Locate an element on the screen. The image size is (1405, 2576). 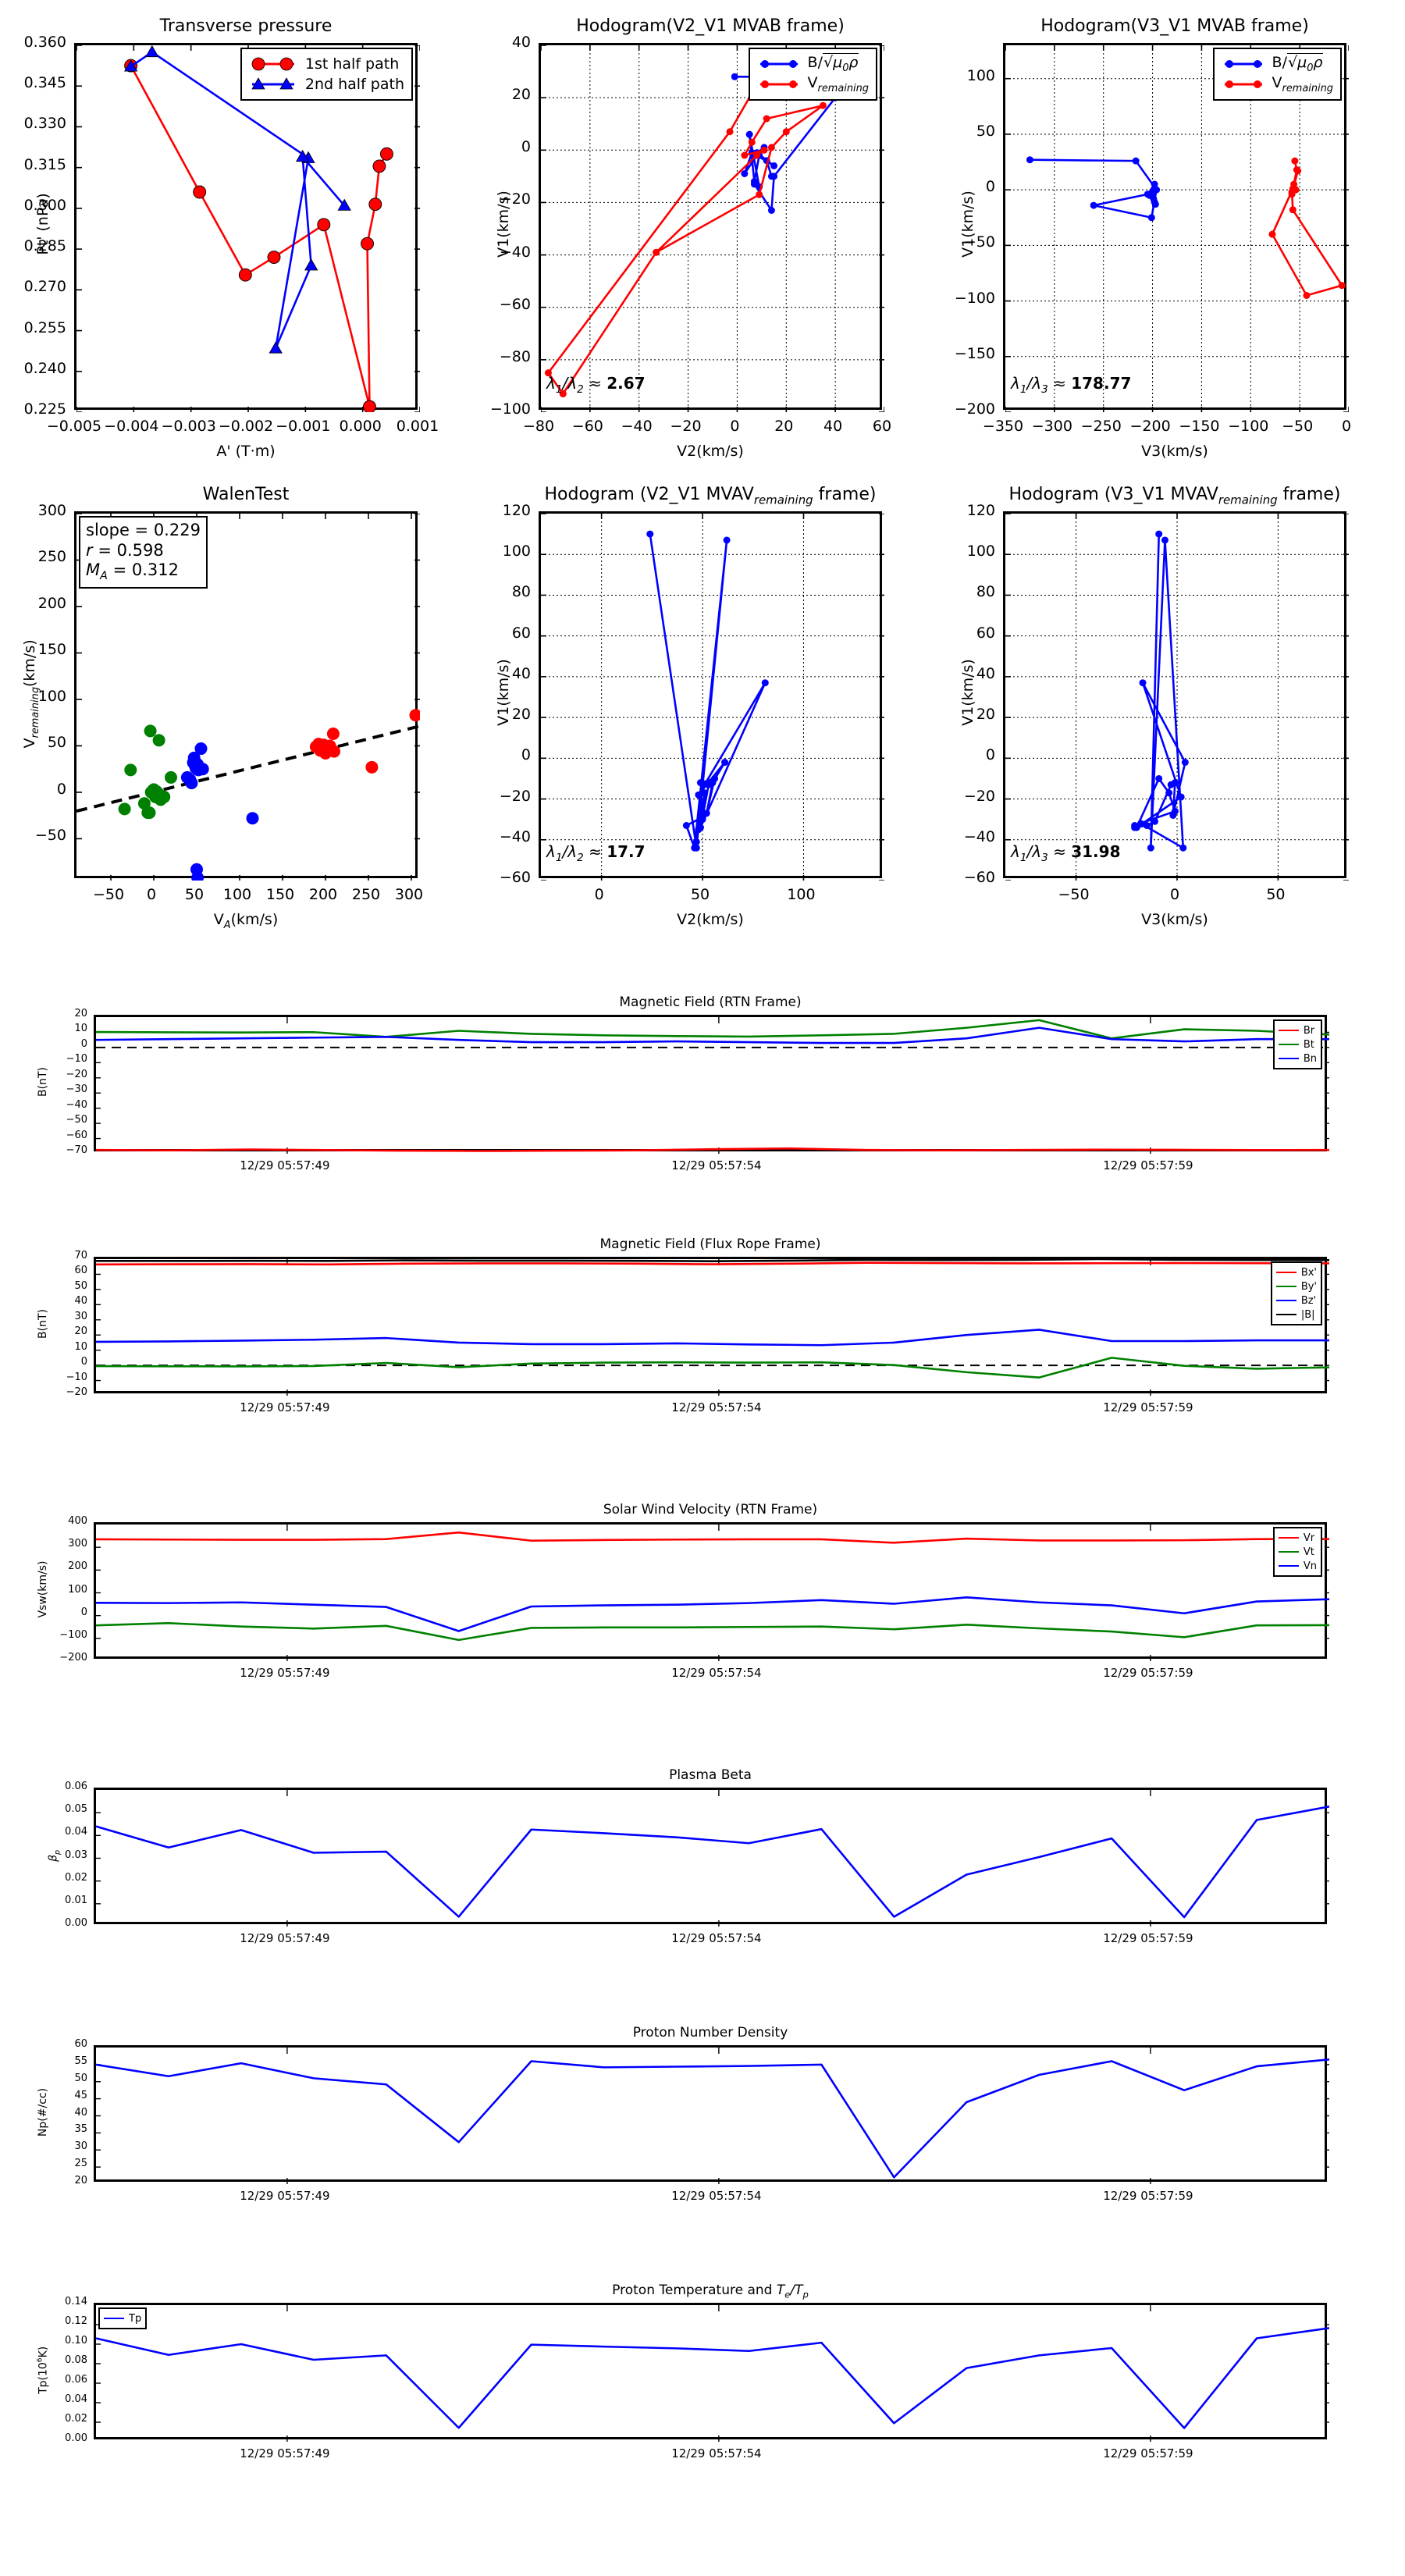
ytick-label: 0.03 is located at coordinates (76, 1855).